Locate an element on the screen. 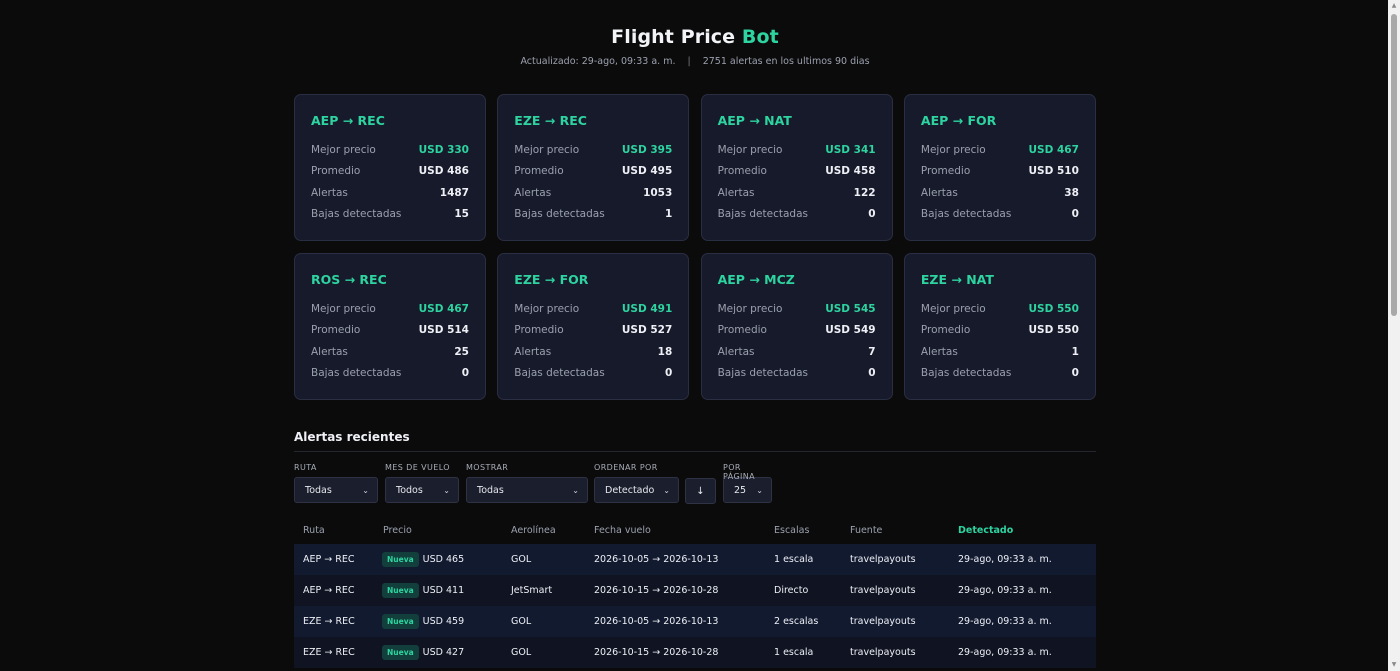  filter-por-pagina: POR PÁGINA 25 ⌄ is located at coordinates (747, 483).